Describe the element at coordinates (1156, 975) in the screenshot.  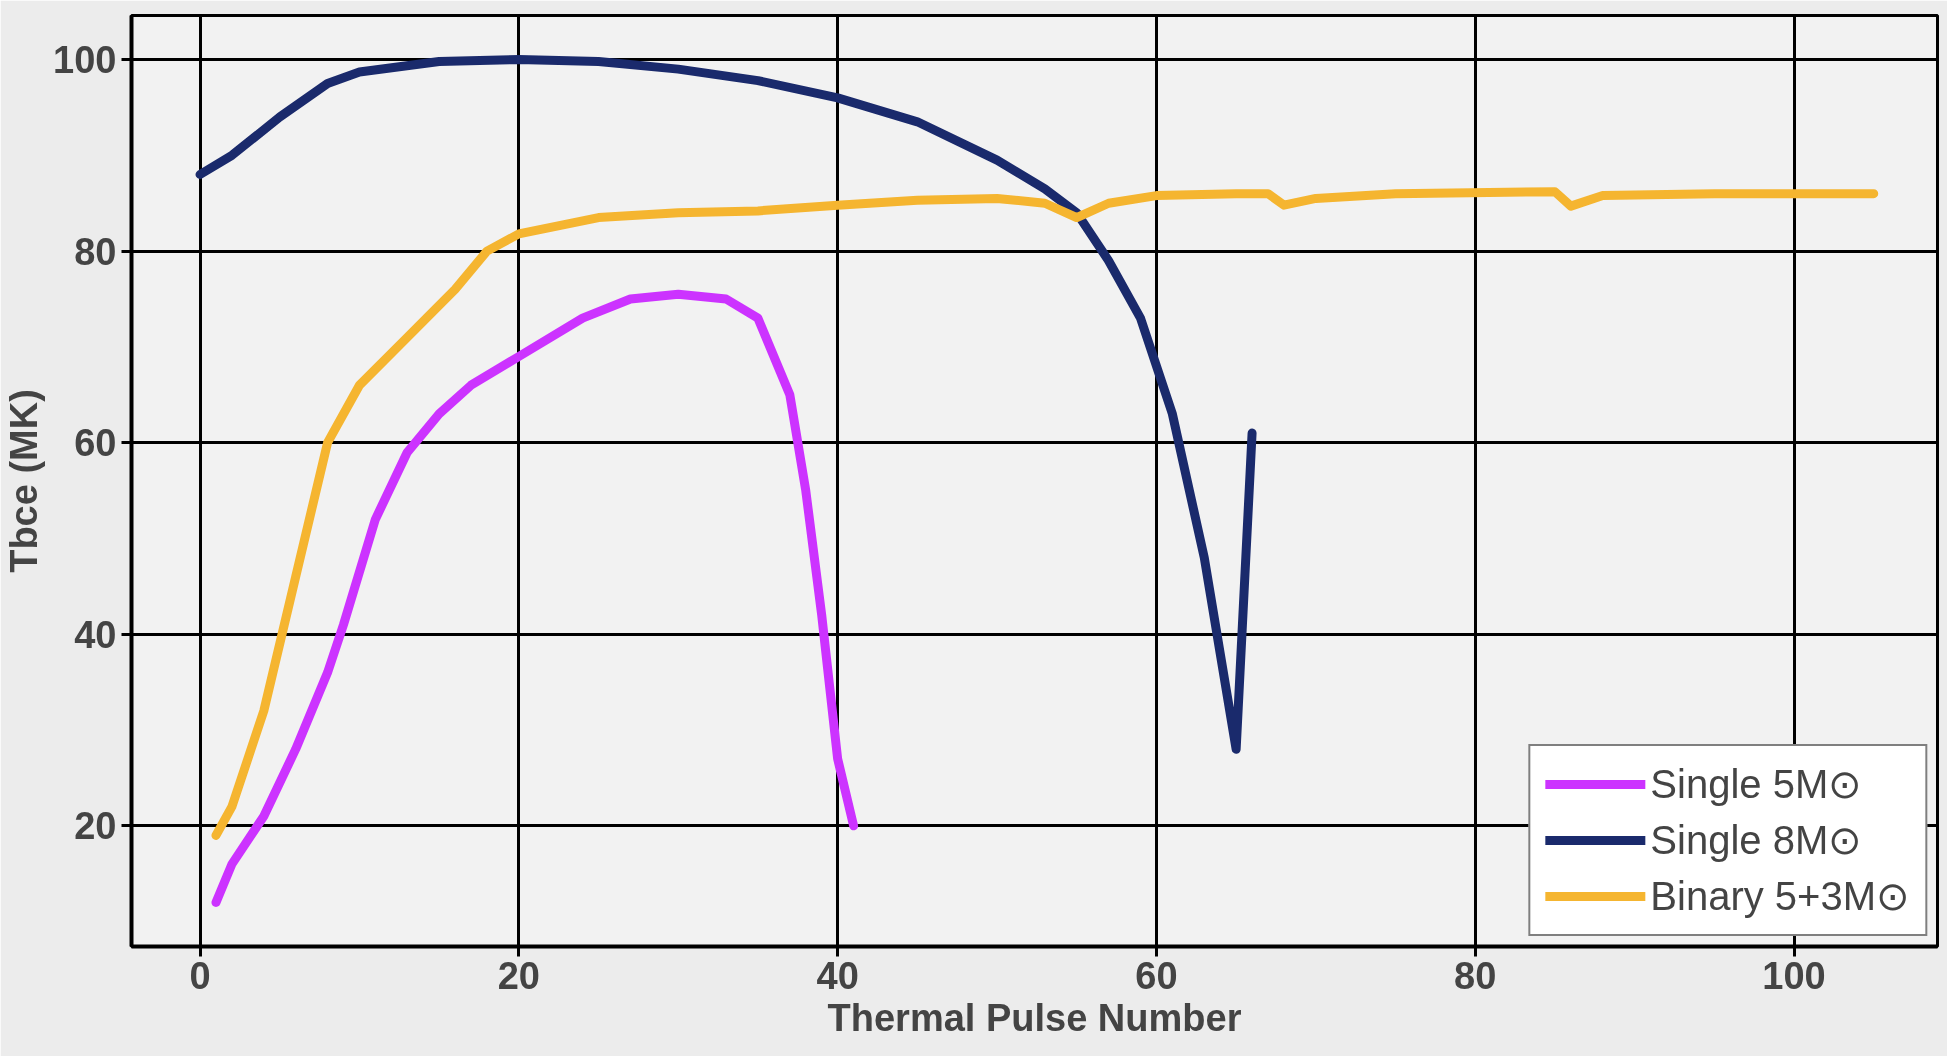
I see `x-tick-label: 60` at that location.